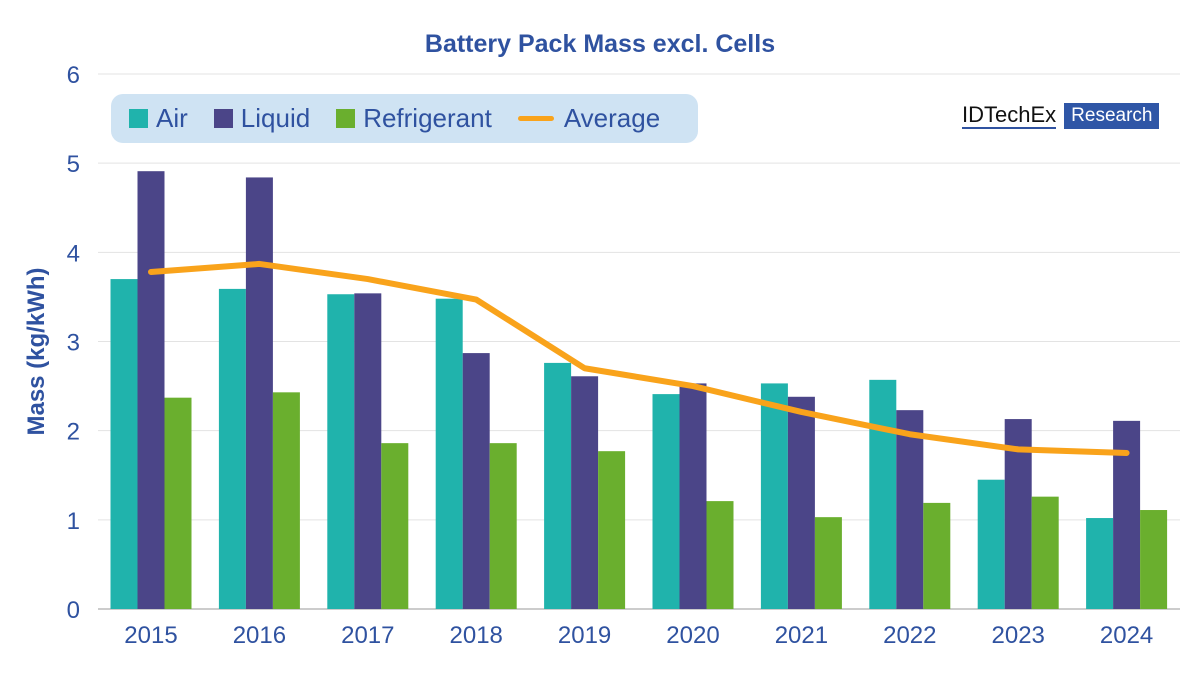 Image resolution: width=1200 pixels, height=676 pixels. Describe the element at coordinates (909, 635) in the screenshot. I see `x-tick-label: 2022` at that location.